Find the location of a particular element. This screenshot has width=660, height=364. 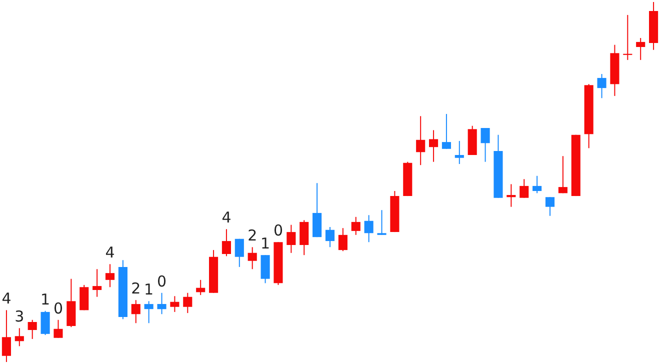

text: 3 is located at coordinates (19, 317).